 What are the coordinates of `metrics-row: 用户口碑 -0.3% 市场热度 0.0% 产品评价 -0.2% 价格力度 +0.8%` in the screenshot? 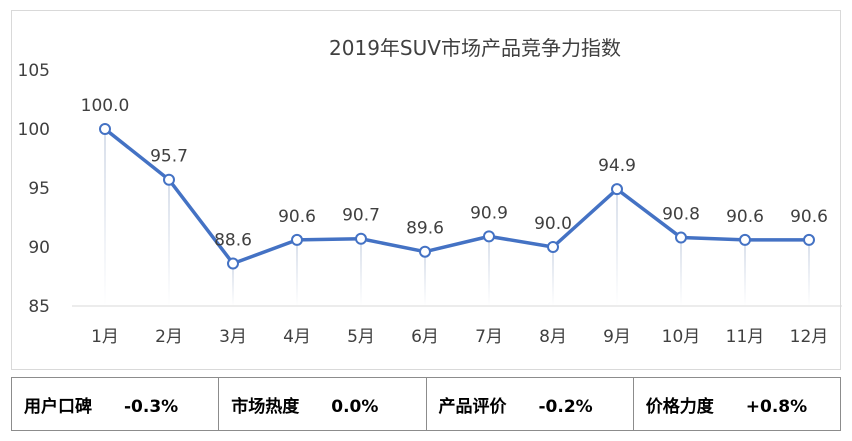 It's located at (426, 404).